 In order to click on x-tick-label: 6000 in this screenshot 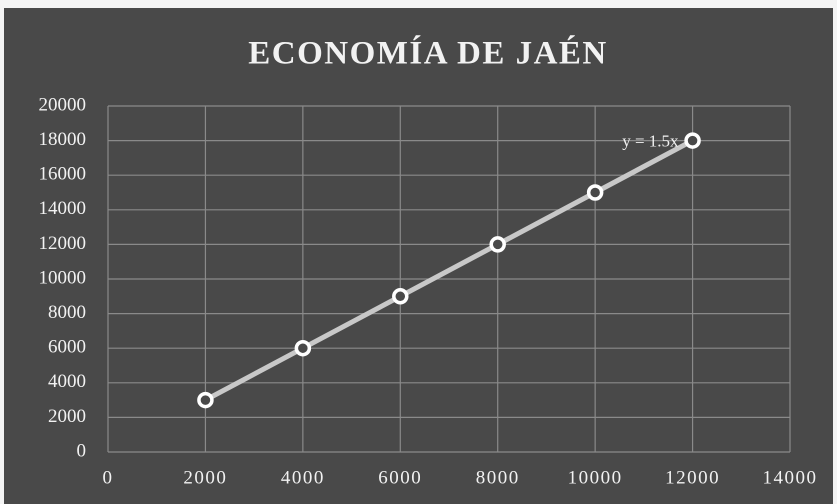, I will do `click(400, 477)`.